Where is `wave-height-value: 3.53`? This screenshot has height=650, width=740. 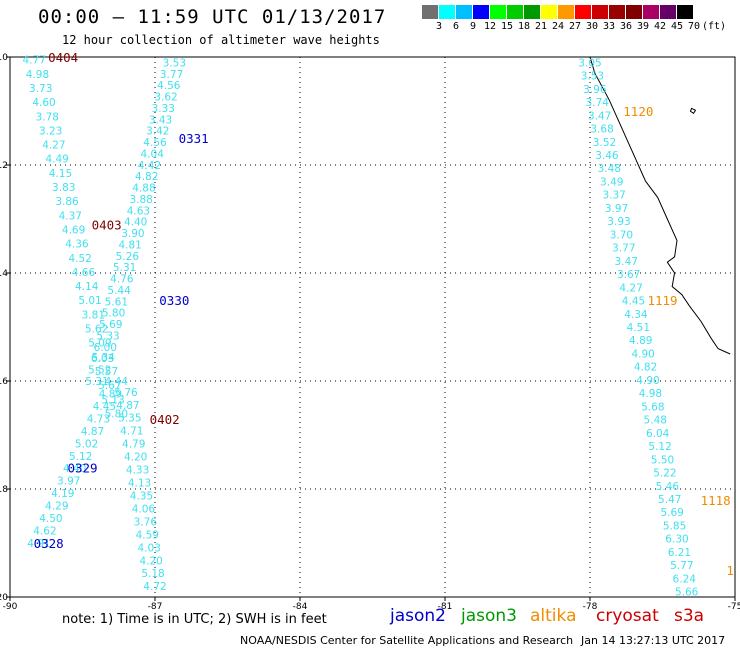
wave-height-value: 3.53 is located at coordinates (174, 63).